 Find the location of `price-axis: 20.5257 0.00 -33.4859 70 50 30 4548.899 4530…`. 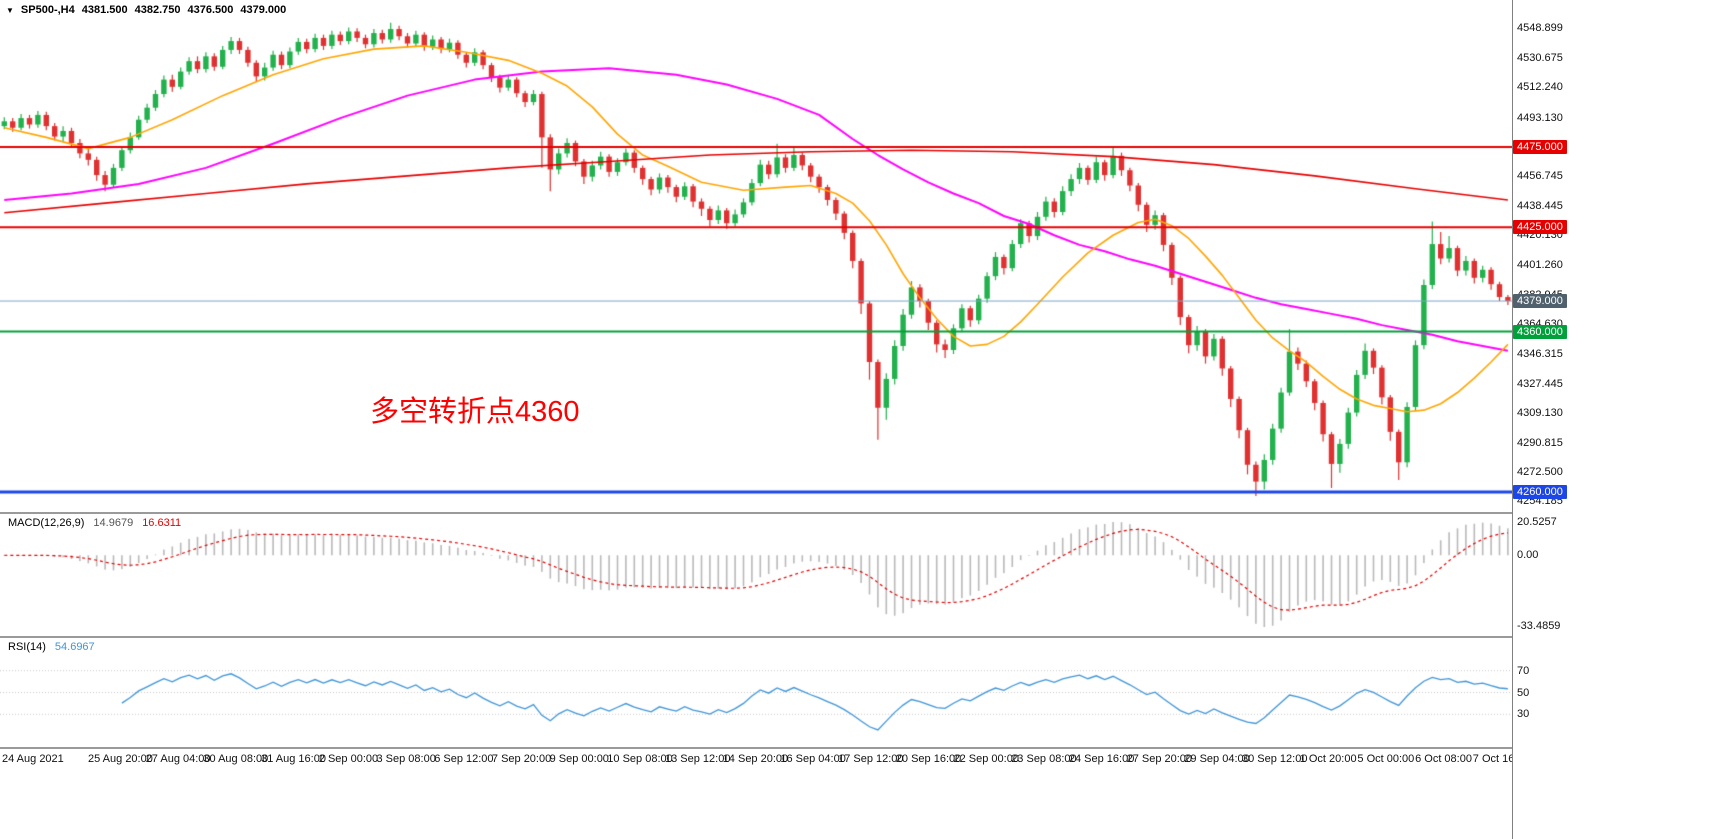

price-axis: 20.5257 0.00 -33.4859 70 50 30 4548.899 4530… is located at coordinates (1620, 419).